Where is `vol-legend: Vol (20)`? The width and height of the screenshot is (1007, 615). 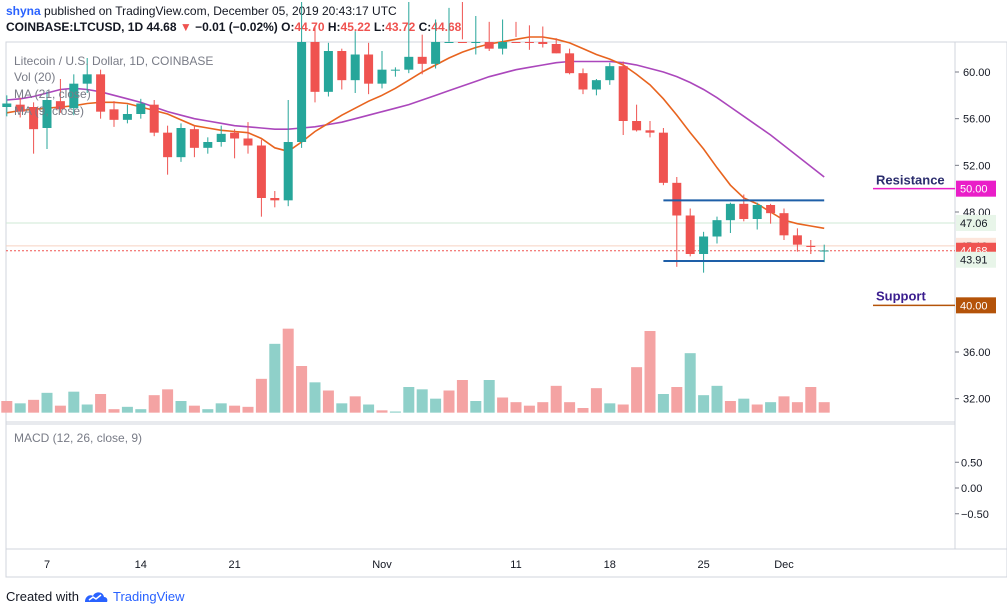 vol-legend: Vol (20) is located at coordinates (35, 77).